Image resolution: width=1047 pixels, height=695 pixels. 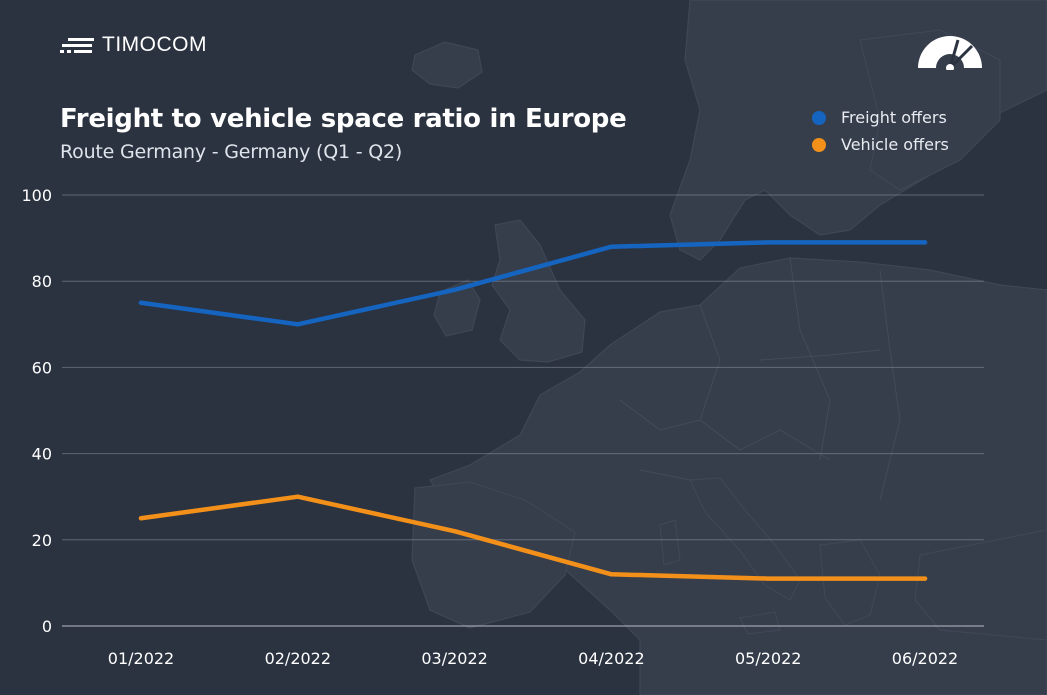 What do you see at coordinates (36, 195) in the screenshot?
I see `y-tick-label-100: 100` at bounding box center [36, 195].